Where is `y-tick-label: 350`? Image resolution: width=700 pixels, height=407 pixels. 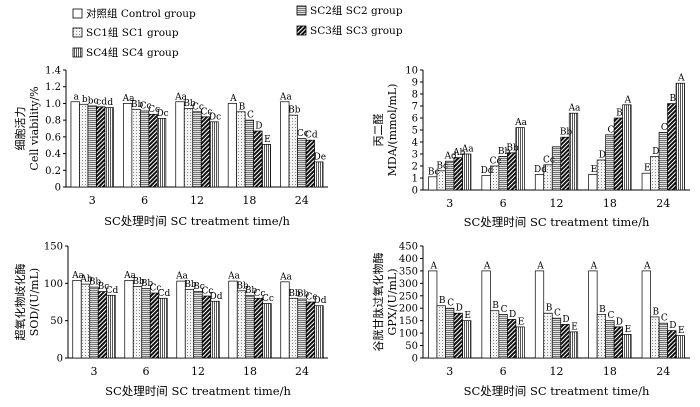
y-tick-label: 350 is located at coordinates (408, 271).